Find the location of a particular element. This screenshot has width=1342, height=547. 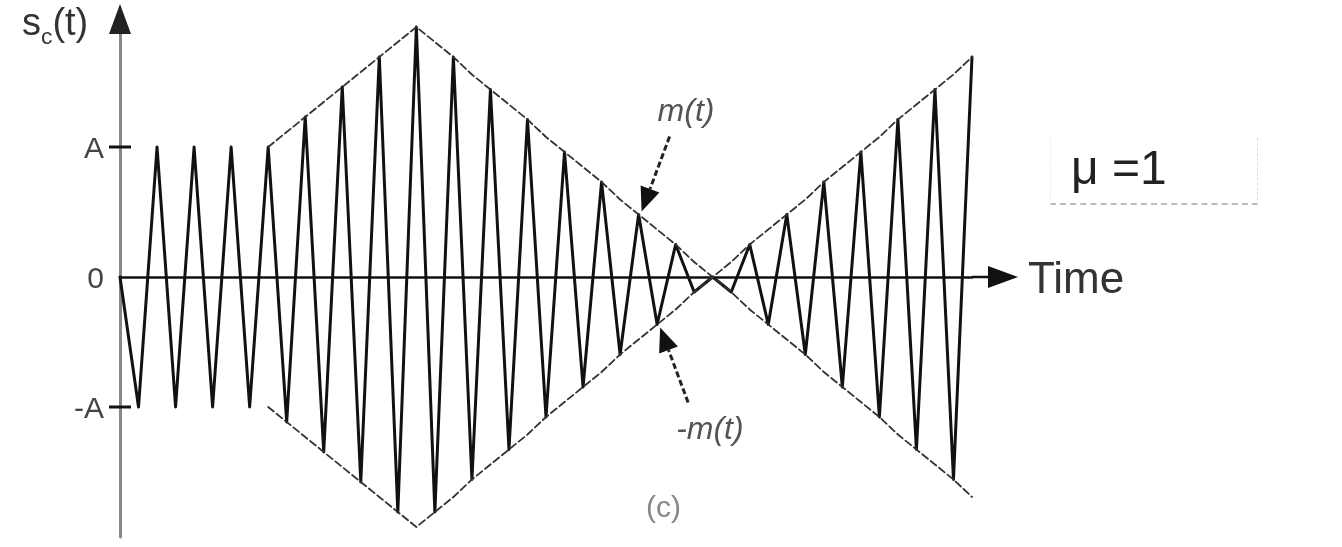

text: μ =1 is located at coordinates (1154, 171).